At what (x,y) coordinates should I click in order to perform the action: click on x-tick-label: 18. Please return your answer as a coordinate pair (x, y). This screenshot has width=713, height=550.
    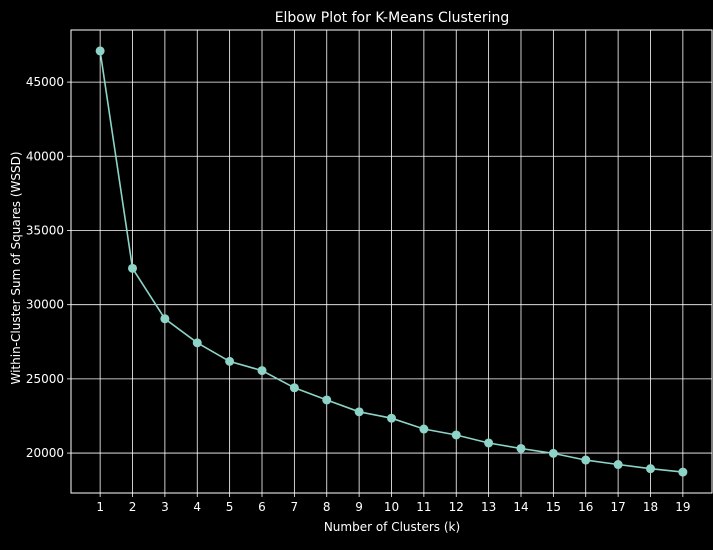
    Looking at the image, I should click on (650, 507).